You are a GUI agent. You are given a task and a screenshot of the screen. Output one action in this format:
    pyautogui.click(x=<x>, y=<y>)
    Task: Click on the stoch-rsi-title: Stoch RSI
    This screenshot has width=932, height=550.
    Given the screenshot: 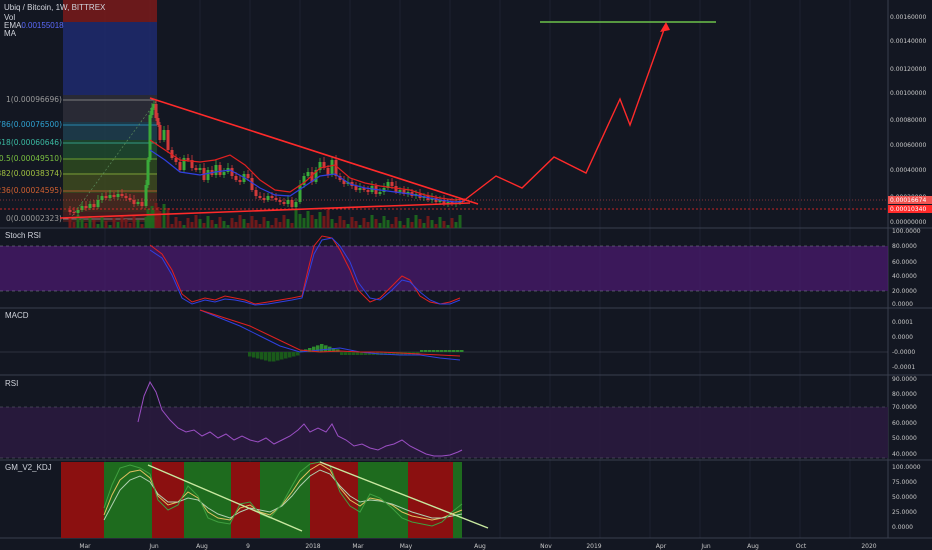 What is the action you would take?
    pyautogui.click(x=23, y=235)
    